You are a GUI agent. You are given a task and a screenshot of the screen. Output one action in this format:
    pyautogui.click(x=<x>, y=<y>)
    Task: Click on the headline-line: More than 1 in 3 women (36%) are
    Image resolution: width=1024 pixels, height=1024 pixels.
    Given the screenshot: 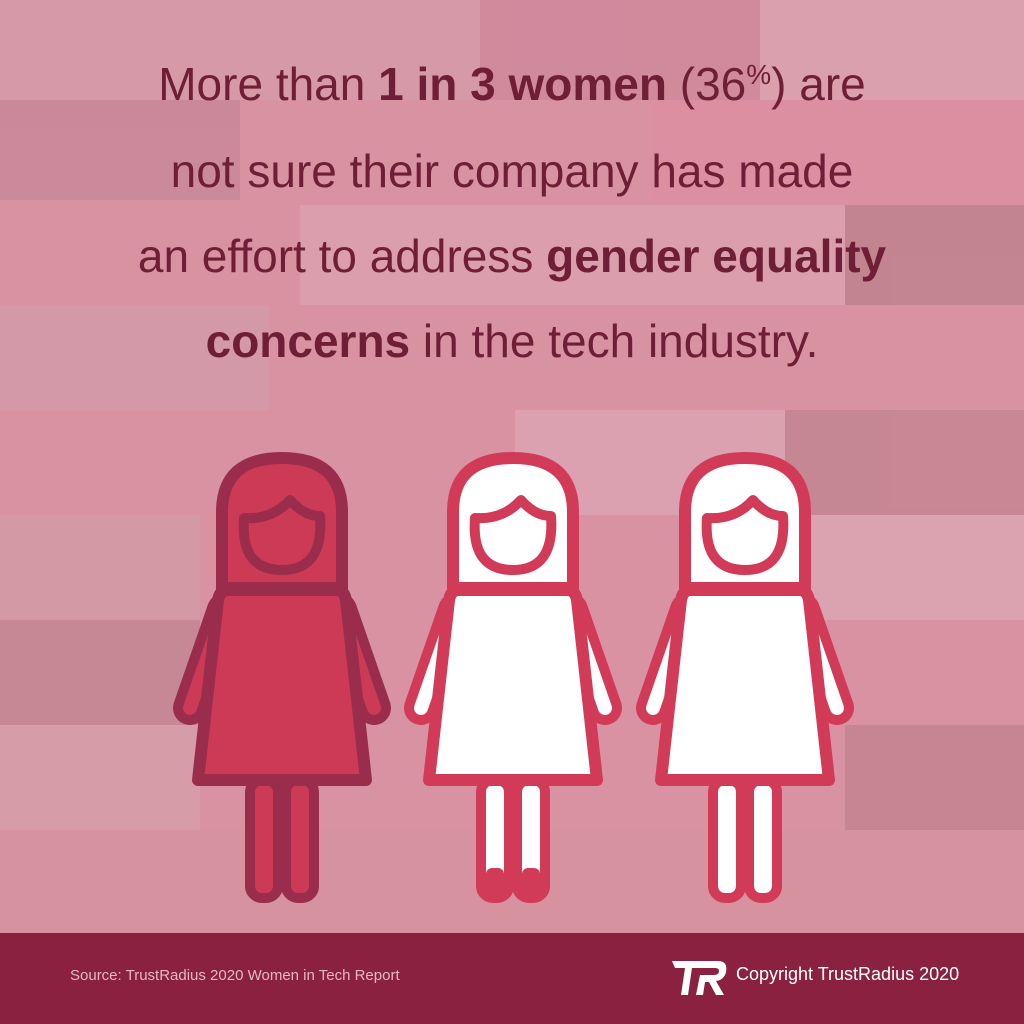 What is the action you would take?
    pyautogui.click(x=512, y=84)
    